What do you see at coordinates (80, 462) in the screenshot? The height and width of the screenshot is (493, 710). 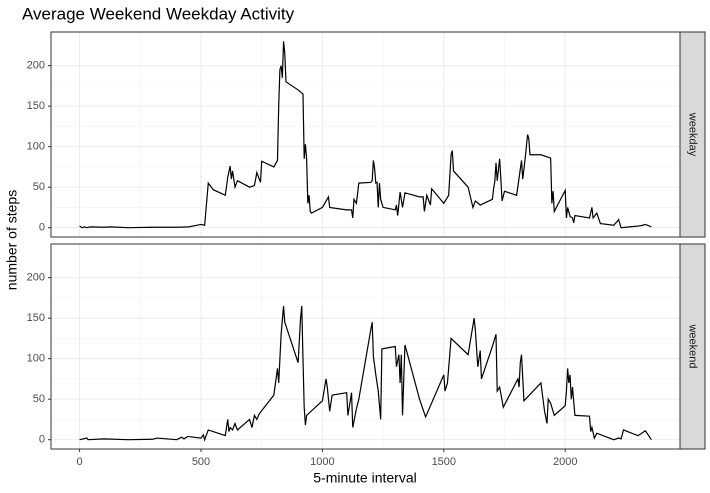 I see `x-tick-label: 0` at bounding box center [80, 462].